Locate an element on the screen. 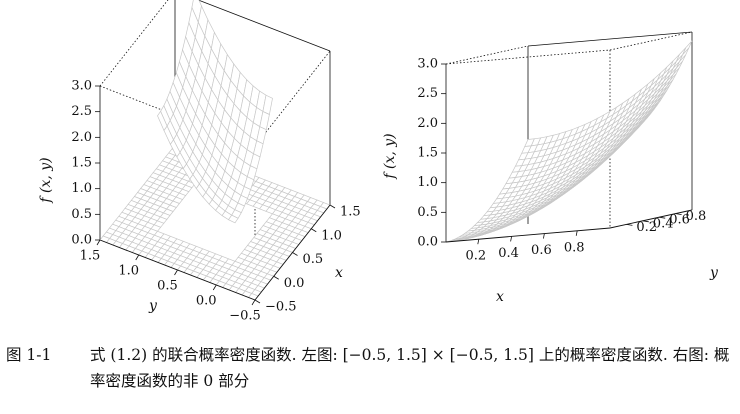 This screenshot has width=740, height=414. x-tick-label: 1.0 is located at coordinates (331, 235).